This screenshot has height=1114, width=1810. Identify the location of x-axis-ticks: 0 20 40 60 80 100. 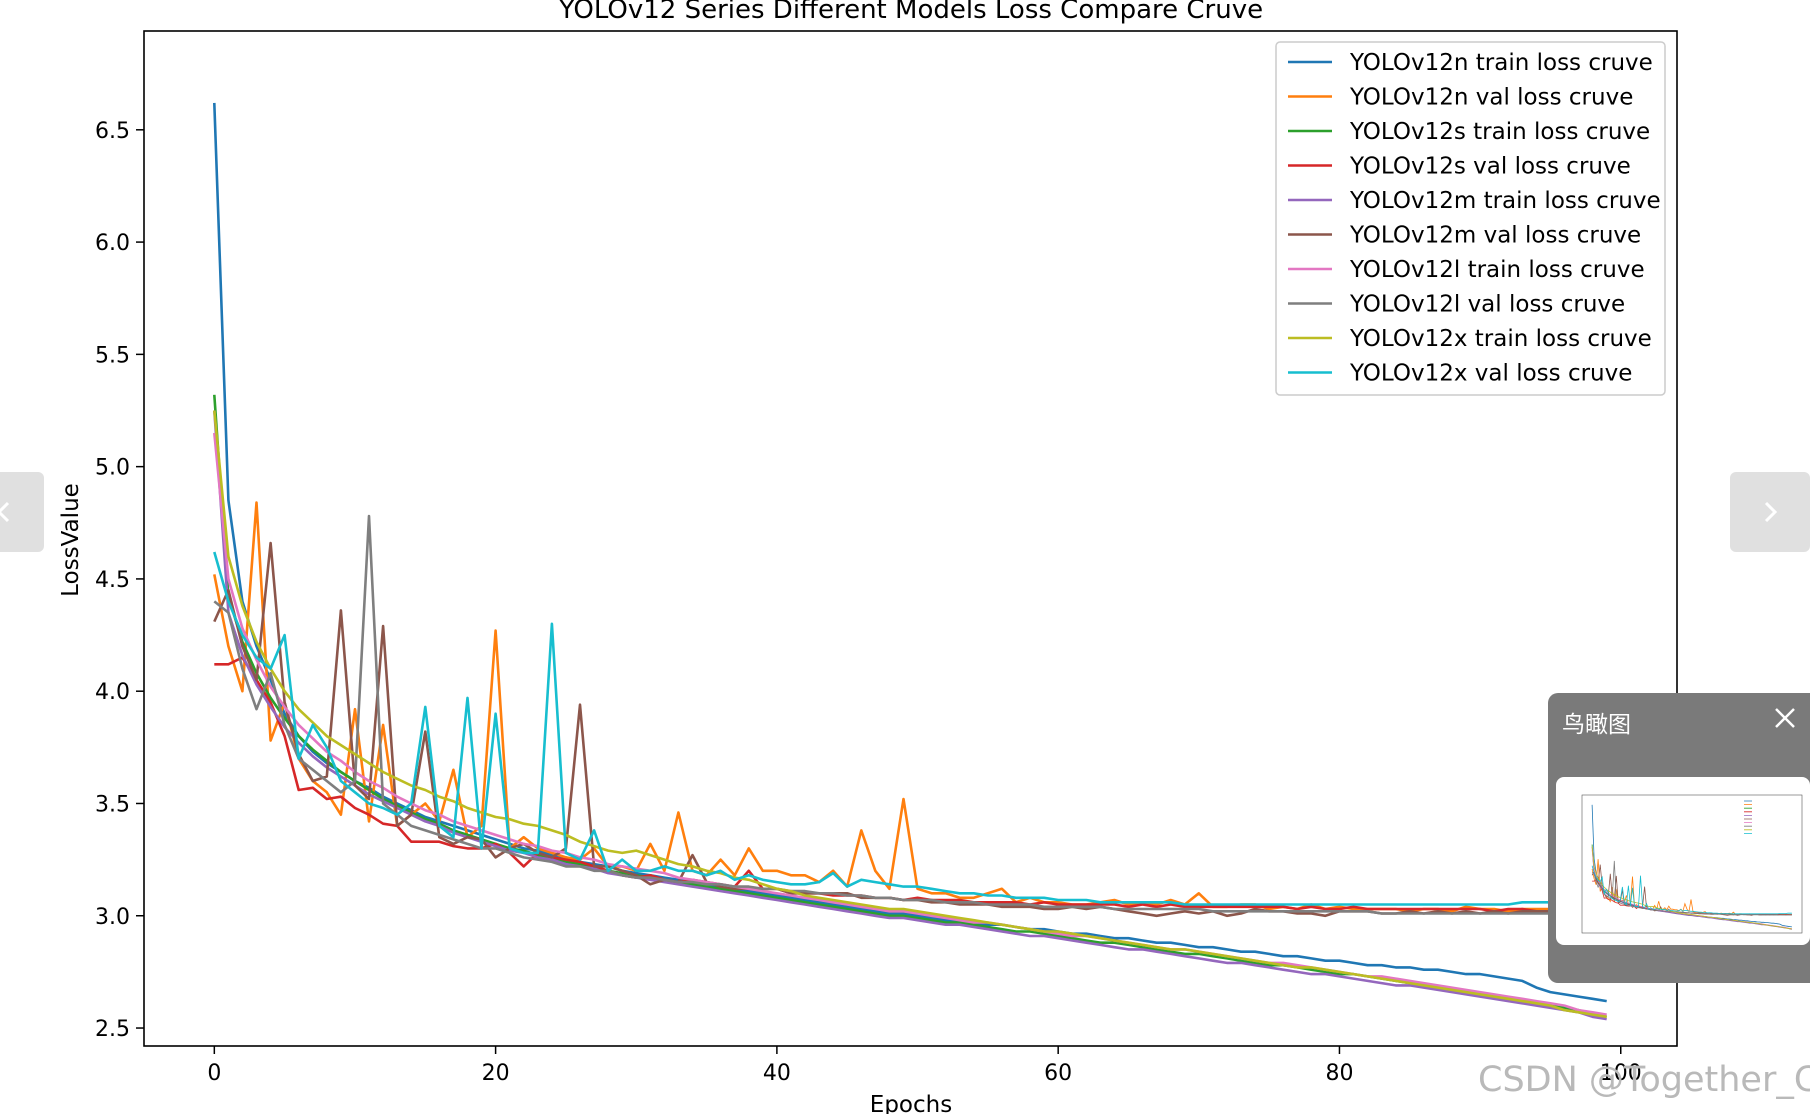
(924, 1066).